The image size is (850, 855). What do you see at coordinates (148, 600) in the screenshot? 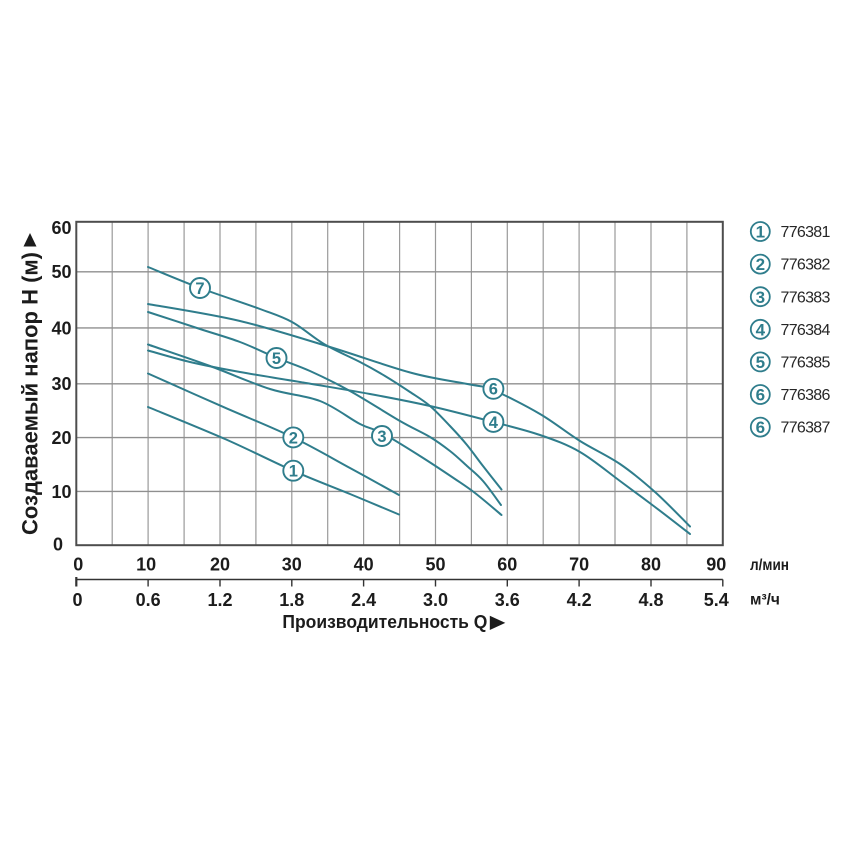
I see `svg-text: 0.6` at bounding box center [148, 600].